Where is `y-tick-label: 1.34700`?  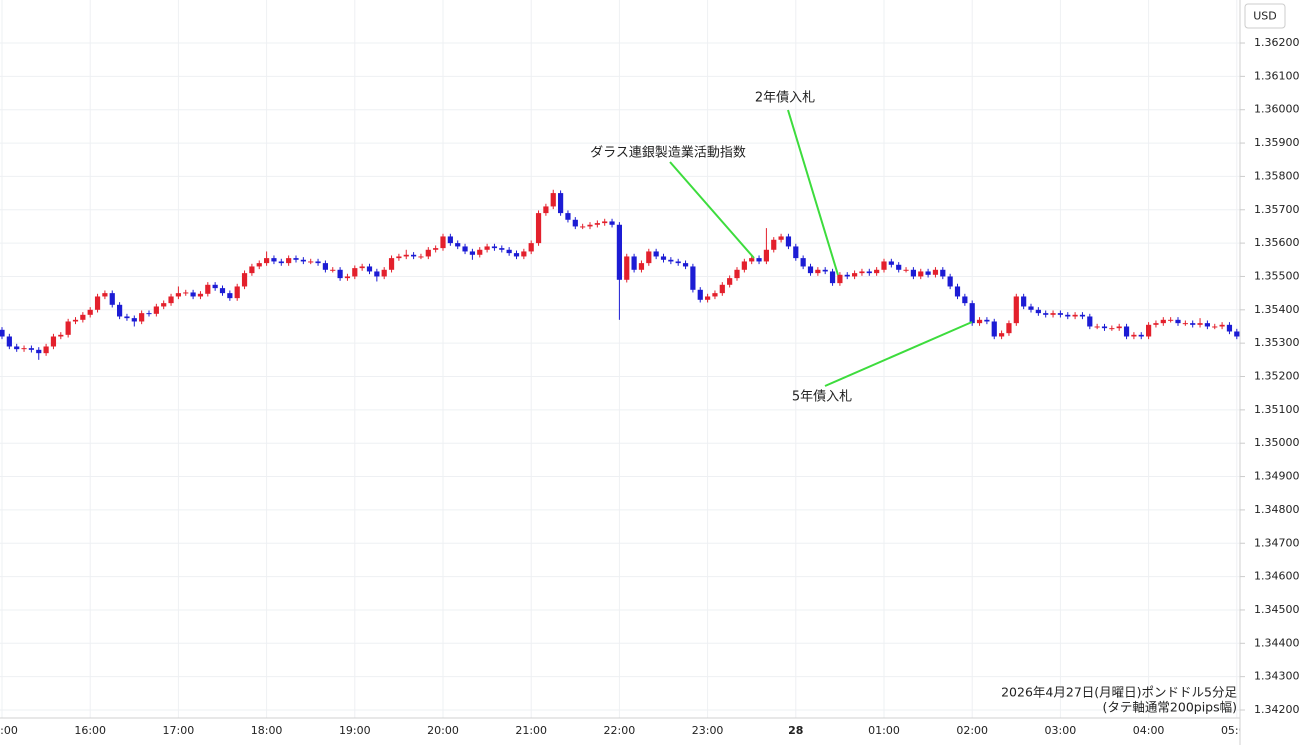 y-tick-label: 1.34700 is located at coordinates (1277, 542).